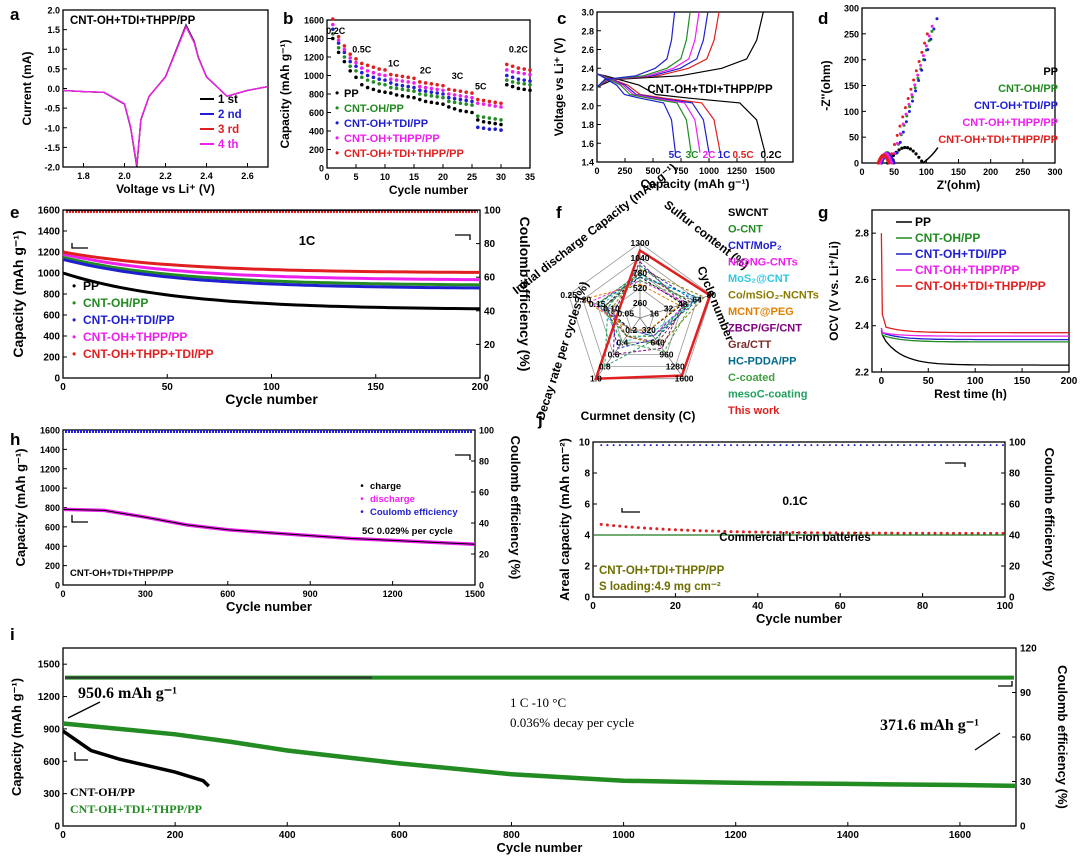 The width and height of the screenshot is (1080, 861). Describe the element at coordinates (799, 519) in the screenshot. I see `plot-frame` at that location.